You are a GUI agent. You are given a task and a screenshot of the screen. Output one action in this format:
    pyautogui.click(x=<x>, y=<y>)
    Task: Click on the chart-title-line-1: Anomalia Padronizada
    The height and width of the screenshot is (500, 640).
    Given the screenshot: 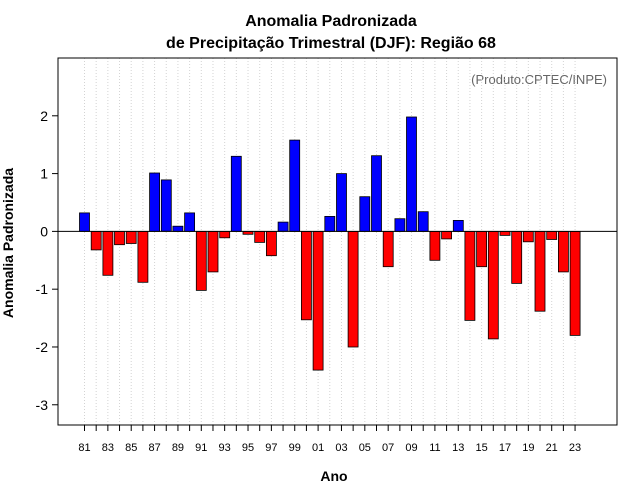 What is the action you would take?
    pyautogui.click(x=331, y=21)
    